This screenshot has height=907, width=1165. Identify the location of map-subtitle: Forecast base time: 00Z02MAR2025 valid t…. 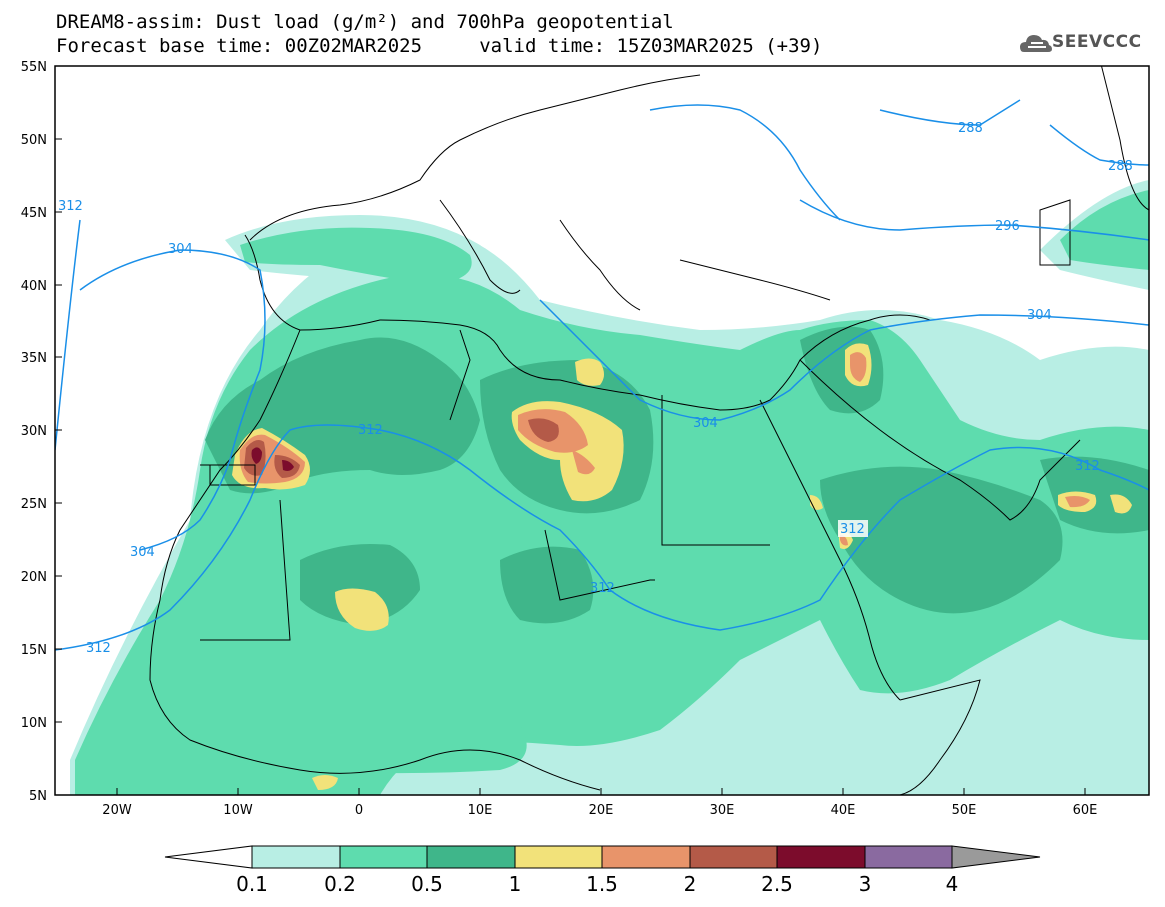
(439, 46).